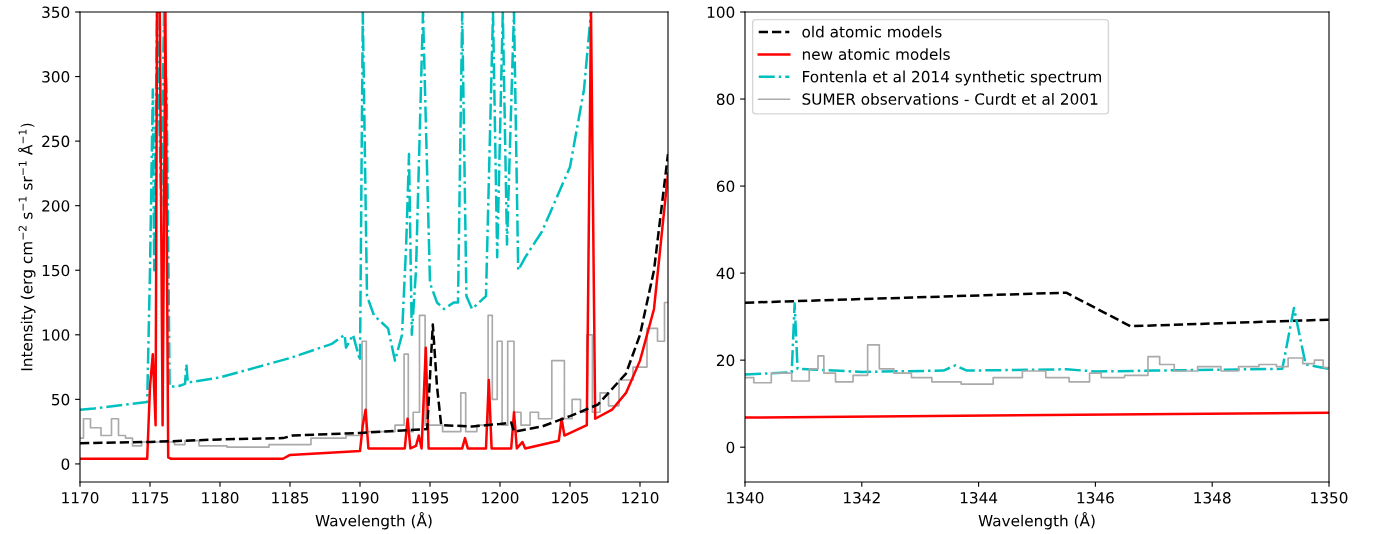 This screenshot has width=1379, height=534. Describe the element at coordinates (570, 497) in the screenshot. I see `x-tick-label: 1205` at that location.